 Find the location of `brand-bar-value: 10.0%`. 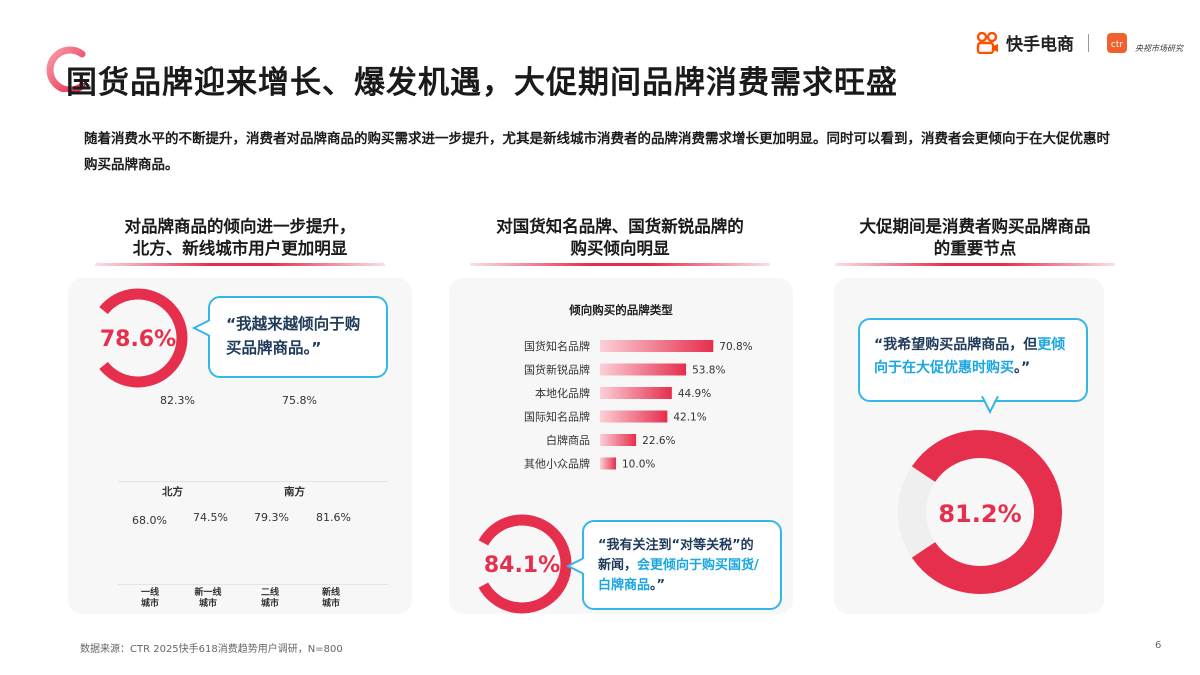

brand-bar-value: 10.0% is located at coordinates (638, 465).